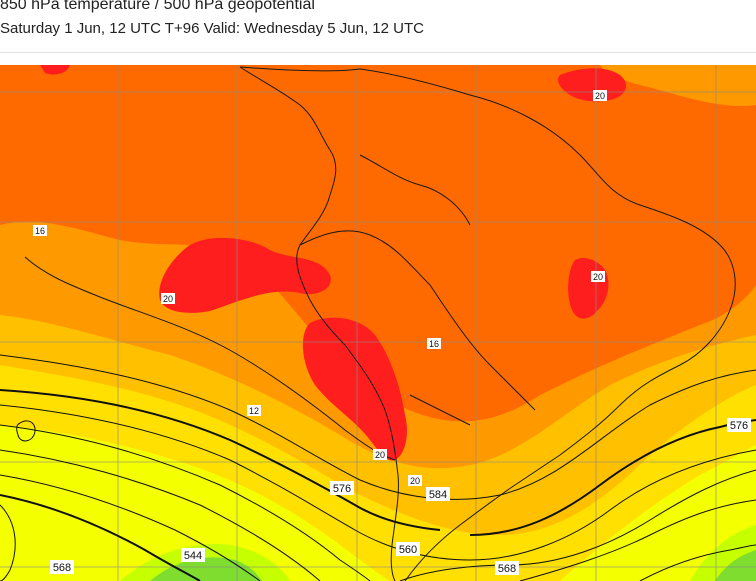 The image size is (756, 581). I want to click on temperature-band-2-6-east, so click(658, 513).